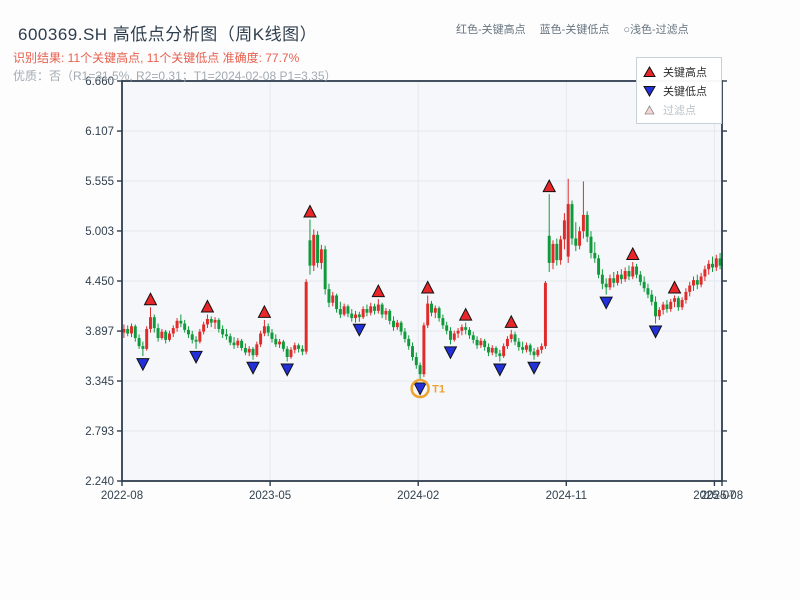  What do you see at coordinates (649, 71) in the screenshot?
I see `red-up-triangle-icon` at bounding box center [649, 71].